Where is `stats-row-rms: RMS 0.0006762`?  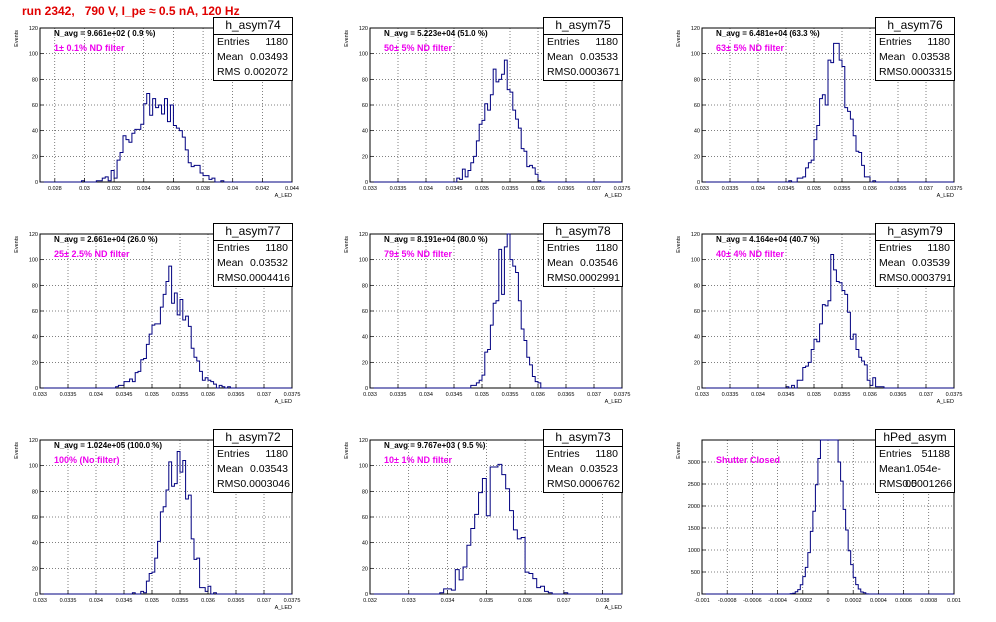
stats-row-rms: RMS 0.0006762 is located at coordinates (583, 484).